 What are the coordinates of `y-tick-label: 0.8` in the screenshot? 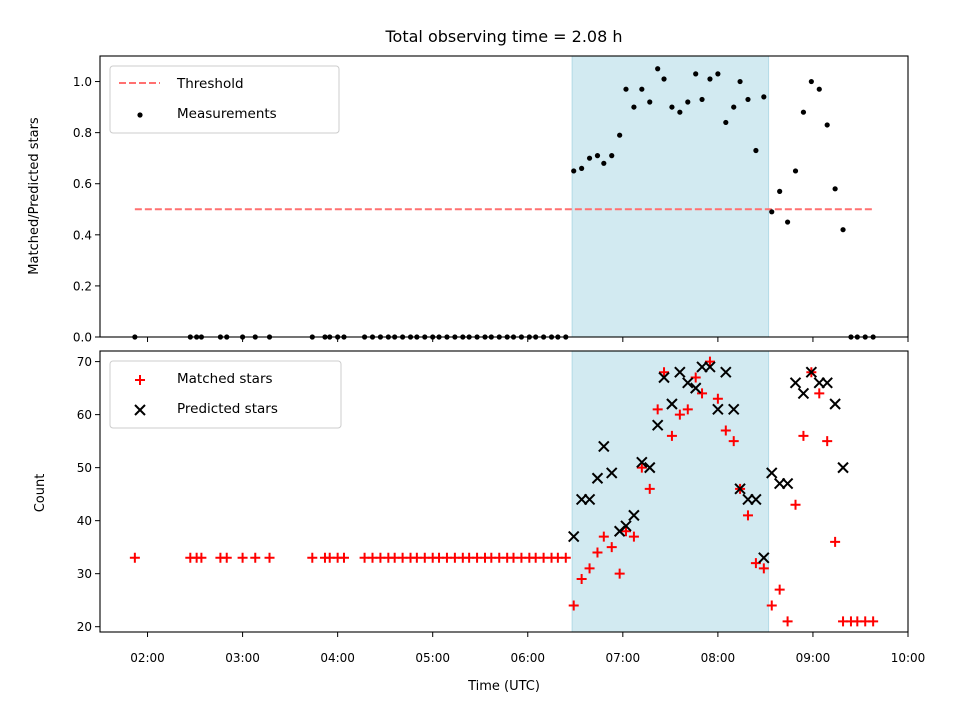 It's located at (82, 133).